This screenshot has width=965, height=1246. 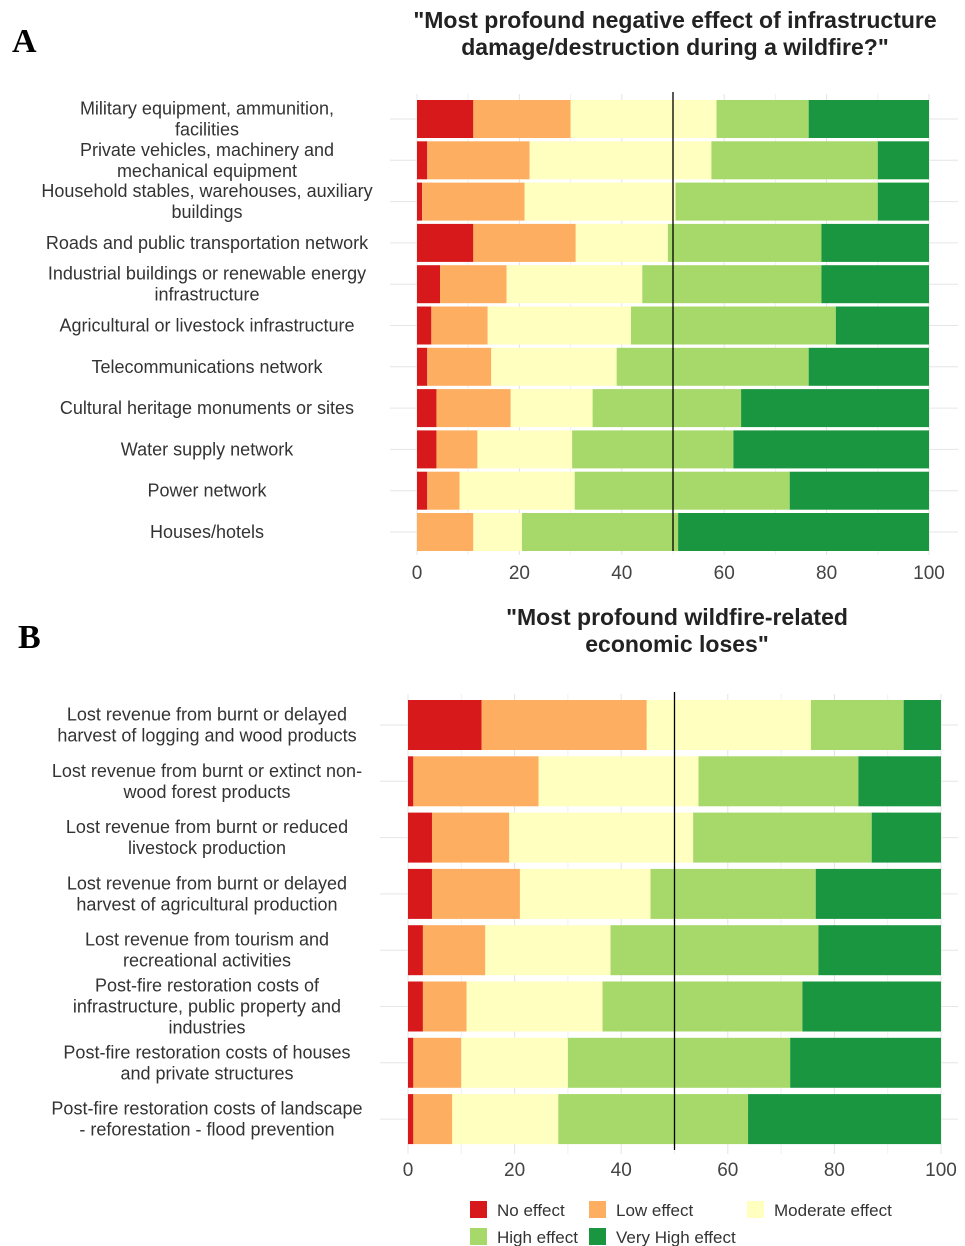 I want to click on legend-item: No effect, so click(x=517, y=1210).